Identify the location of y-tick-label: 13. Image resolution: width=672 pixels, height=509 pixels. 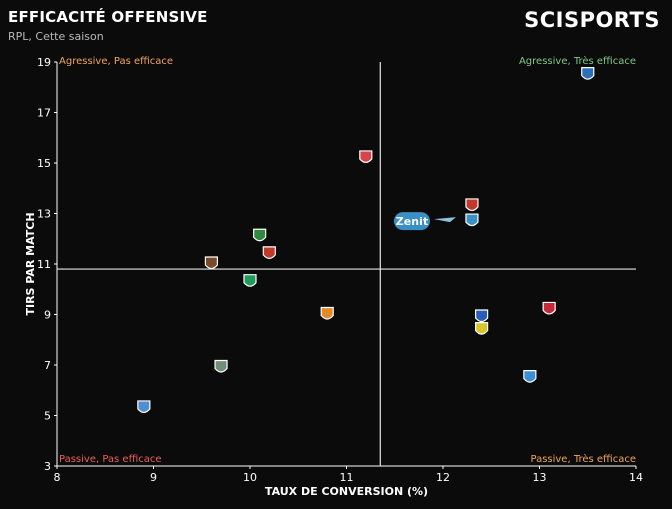
(44, 214).